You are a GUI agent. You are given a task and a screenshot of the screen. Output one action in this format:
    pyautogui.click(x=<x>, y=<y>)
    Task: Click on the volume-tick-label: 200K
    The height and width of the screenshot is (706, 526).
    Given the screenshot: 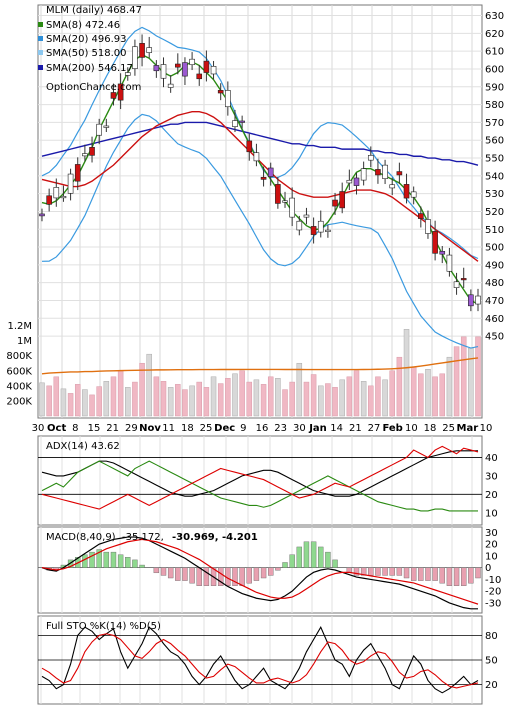 What is the action you would take?
    pyautogui.click(x=19, y=401)
    